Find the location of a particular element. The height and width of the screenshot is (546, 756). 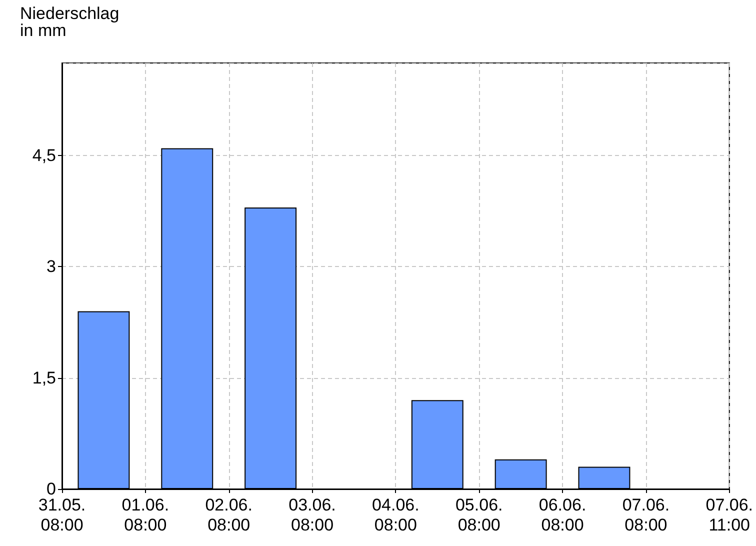

x-tick-label: 03.06. 08:00 is located at coordinates (312, 515).